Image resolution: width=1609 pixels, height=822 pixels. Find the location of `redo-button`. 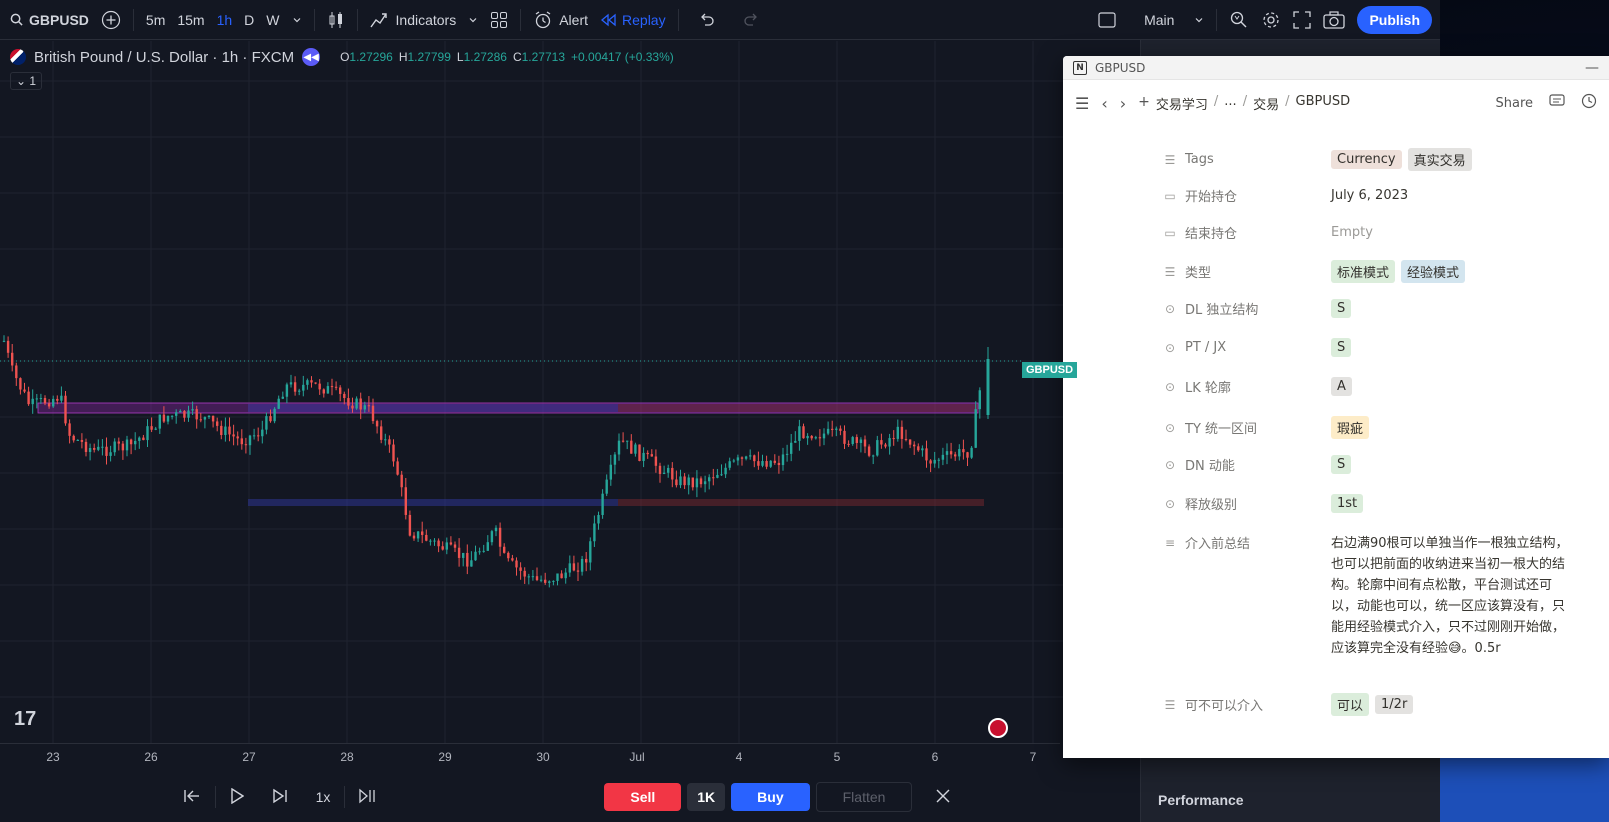

redo-button is located at coordinates (751, 20).